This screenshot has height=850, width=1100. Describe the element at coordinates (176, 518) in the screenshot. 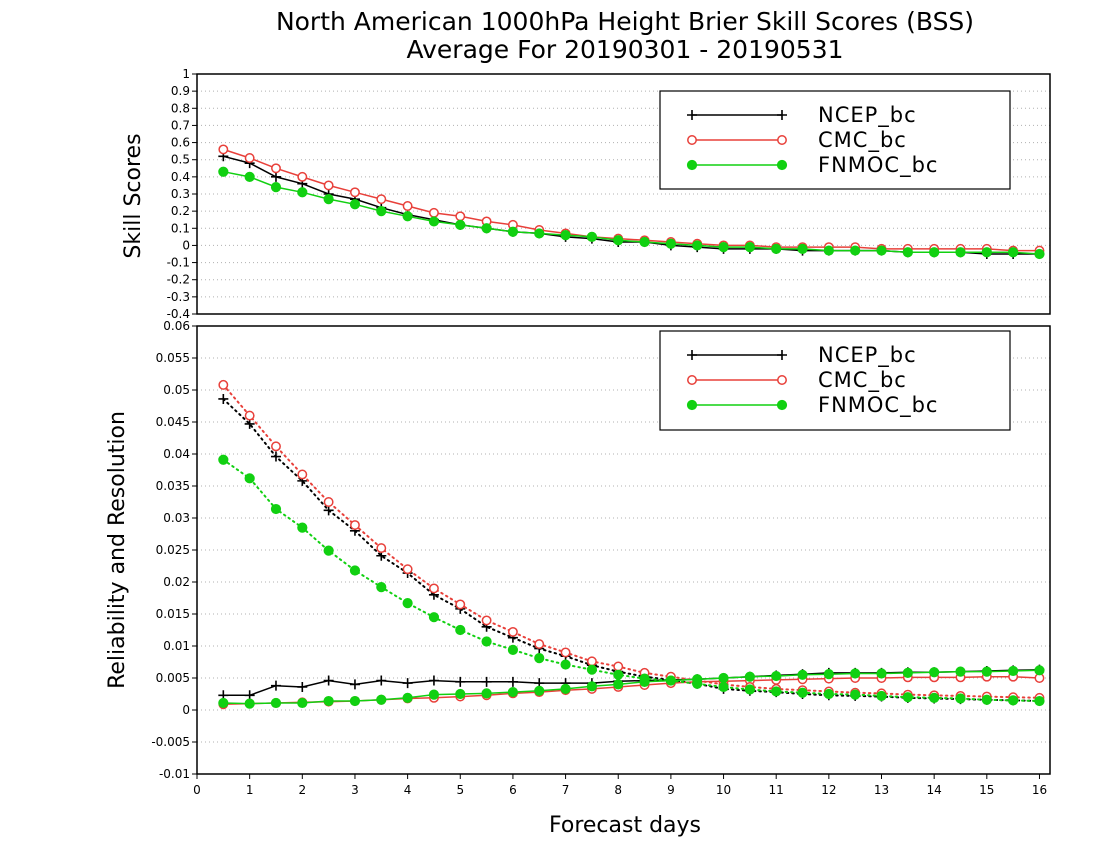

I see `y-tick-label: 0.03` at that location.